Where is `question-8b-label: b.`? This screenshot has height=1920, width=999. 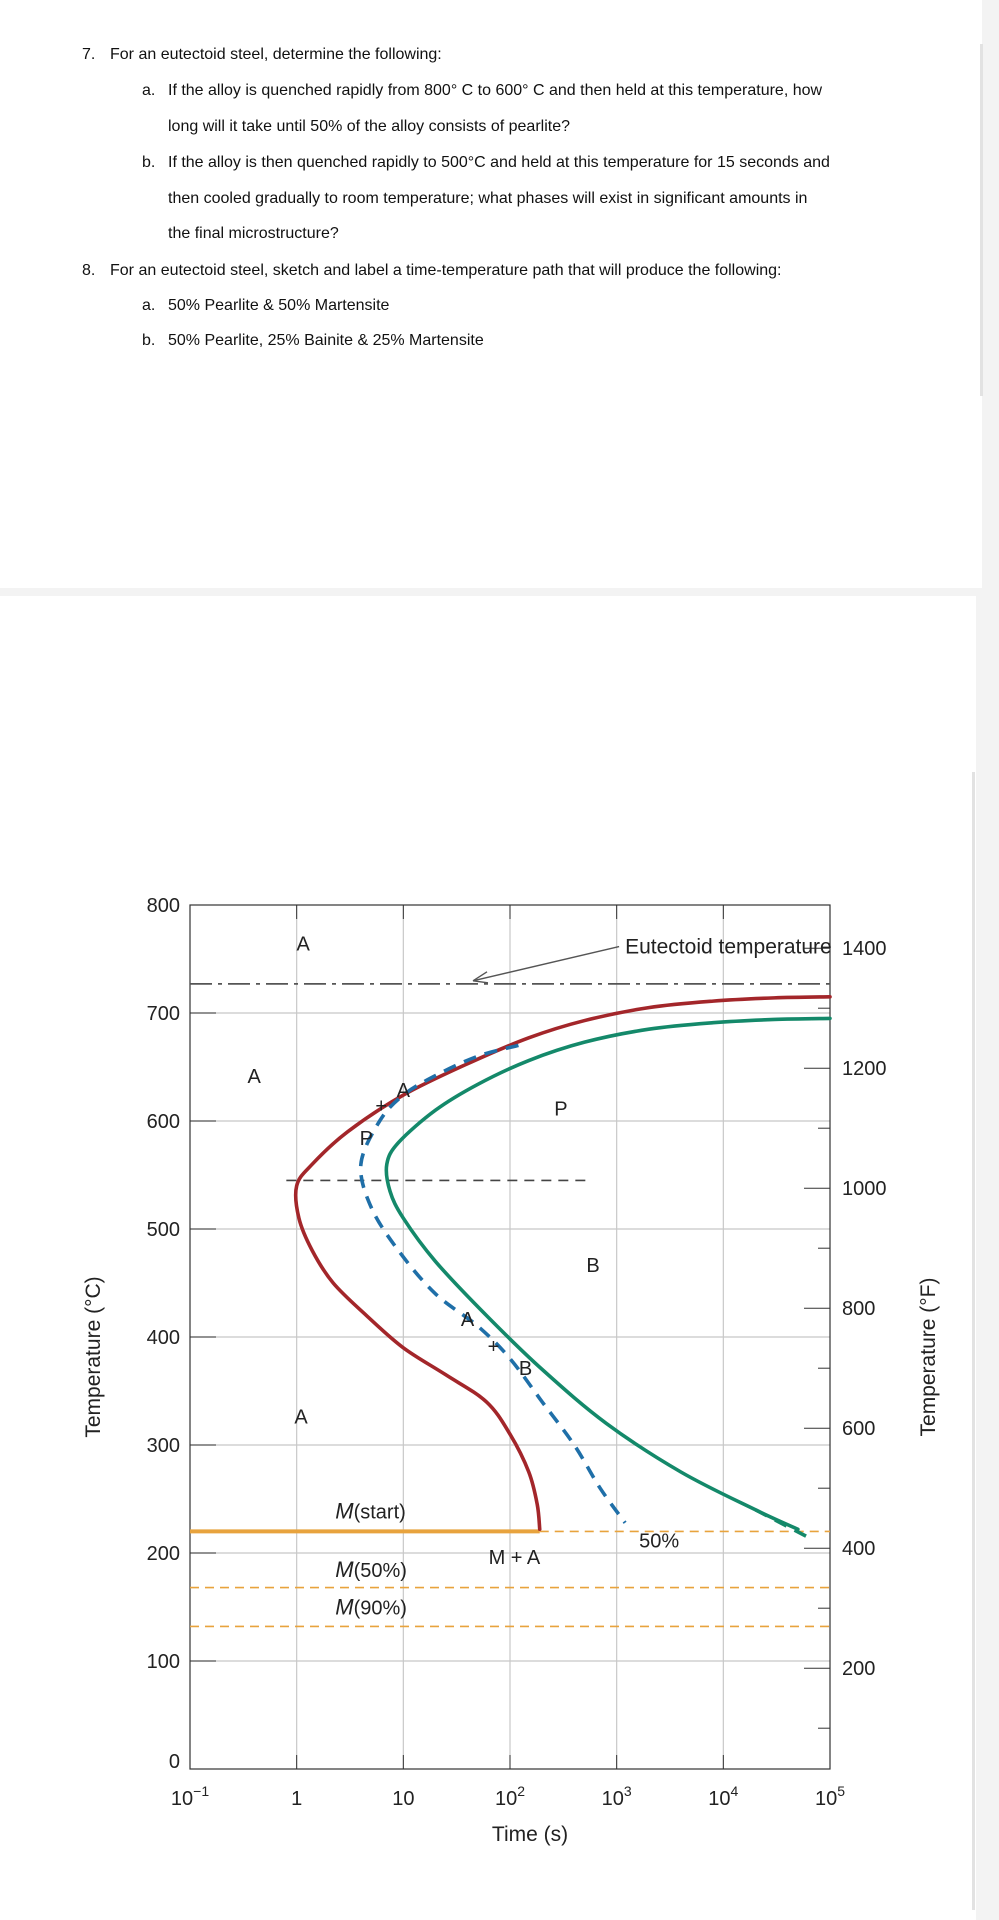
question-8b-label: b. is located at coordinates (149, 340).